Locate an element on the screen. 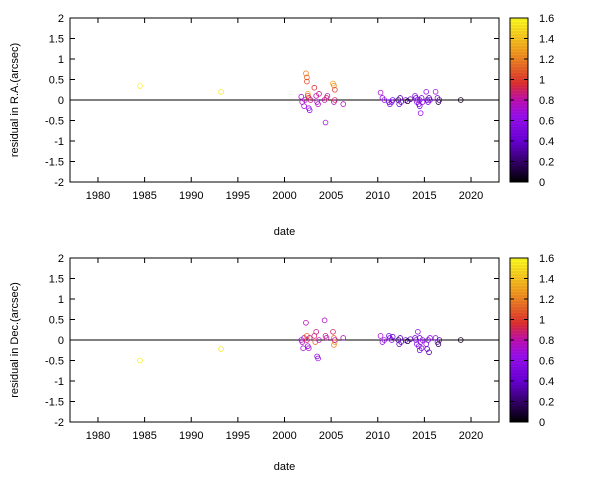 Image resolution: width=600 pixels, height=480 pixels. dec-y-tick-label: 0 is located at coordinates (61, 341).